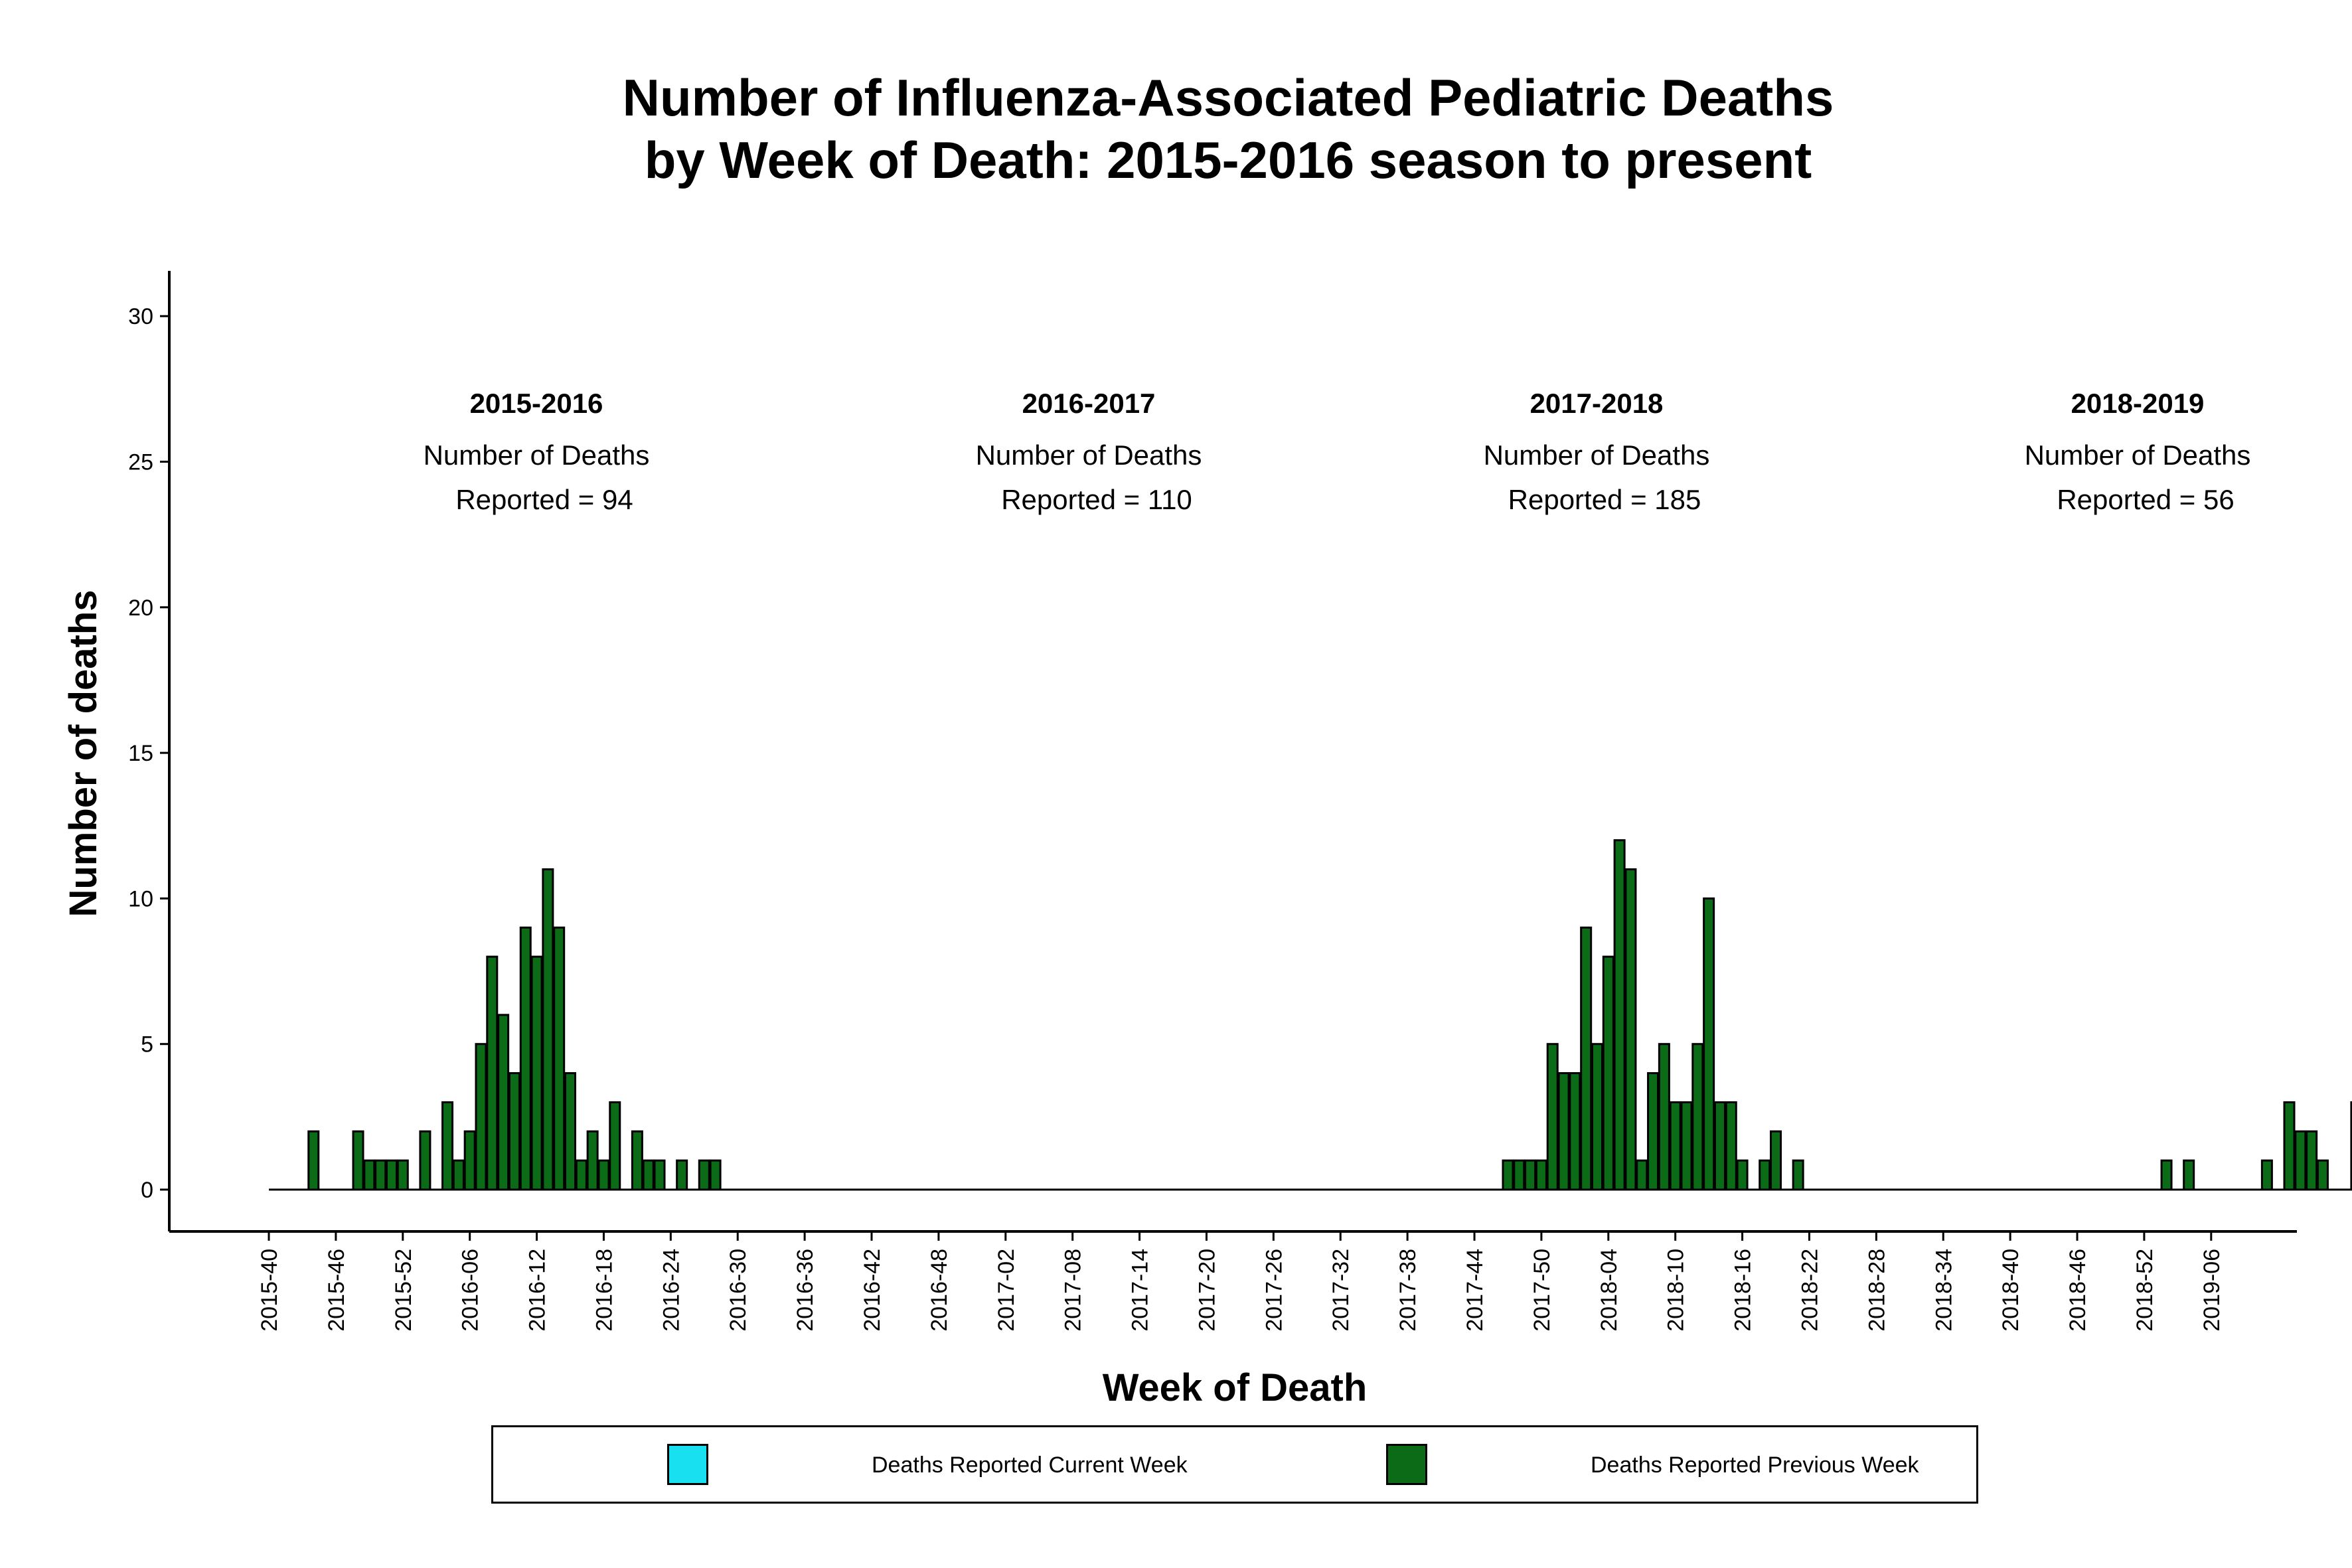  What do you see at coordinates (687, 1465) in the screenshot?
I see `legend-swatch-current-week` at bounding box center [687, 1465].